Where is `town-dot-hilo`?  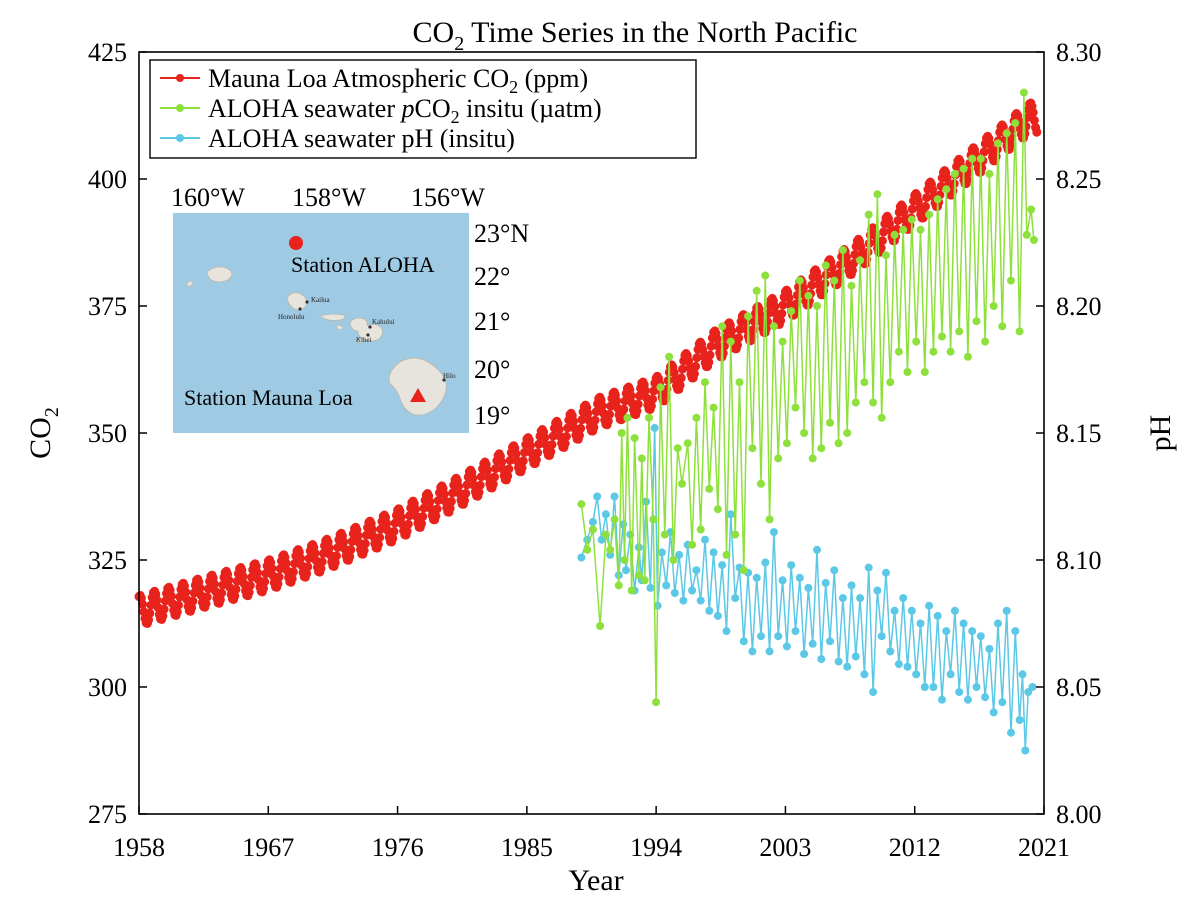 town-dot-hilo is located at coordinates (444, 380).